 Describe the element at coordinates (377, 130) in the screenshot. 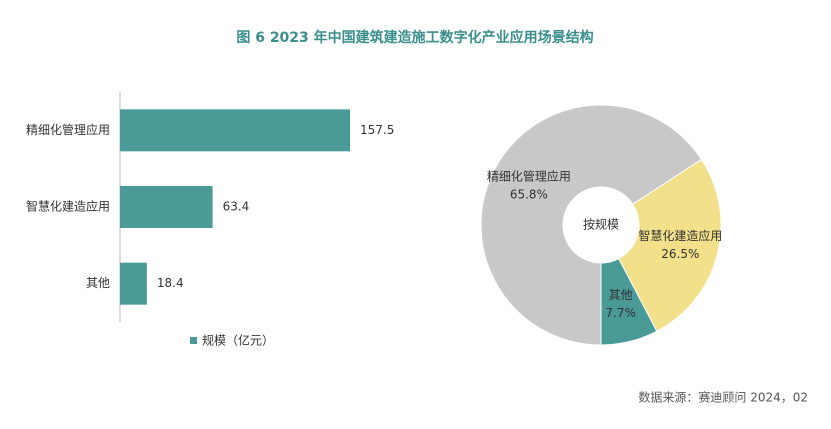

I see `value-label: 157.5` at that location.